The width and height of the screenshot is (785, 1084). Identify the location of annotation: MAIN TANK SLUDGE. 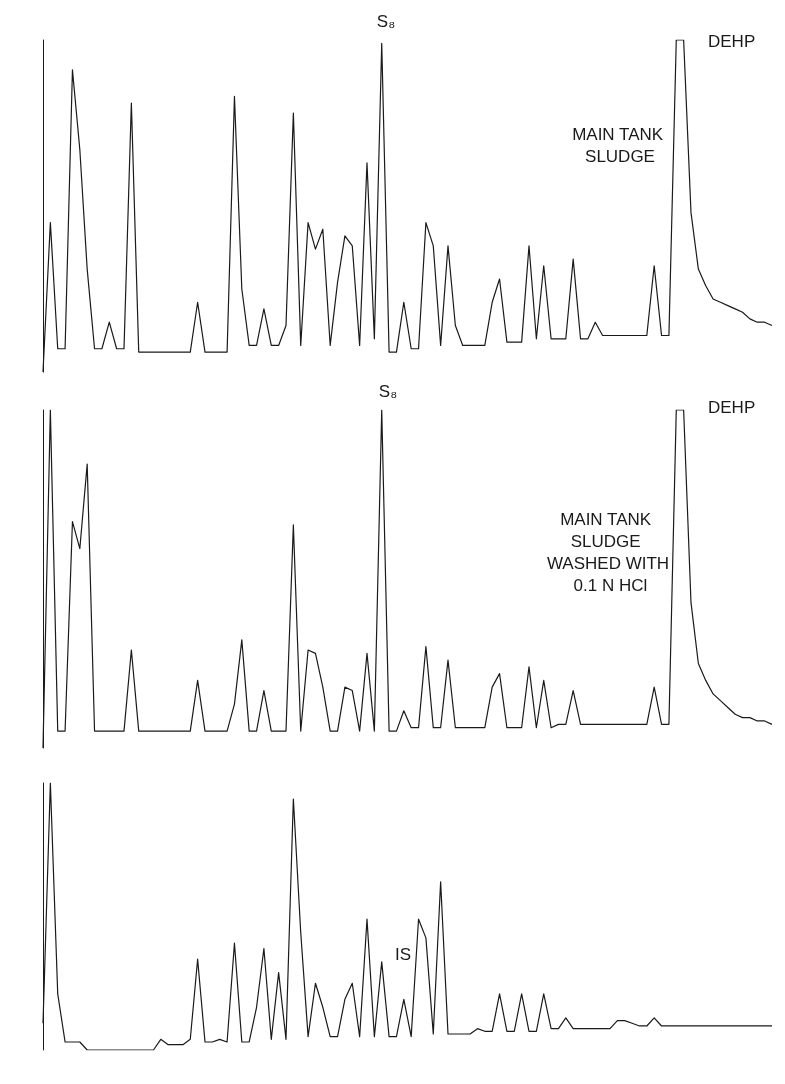
(620, 145).